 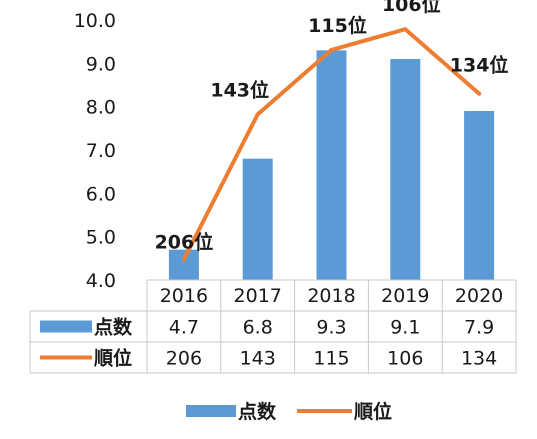 What do you see at coordinates (101, 194) in the screenshot?
I see `y-tick-label: 6.0` at bounding box center [101, 194].